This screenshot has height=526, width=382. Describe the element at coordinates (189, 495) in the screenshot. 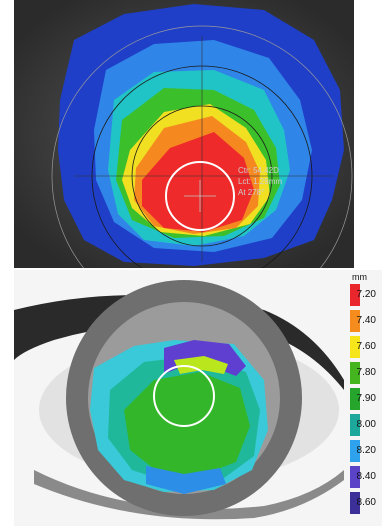

I see `lower-eyelid` at that location.